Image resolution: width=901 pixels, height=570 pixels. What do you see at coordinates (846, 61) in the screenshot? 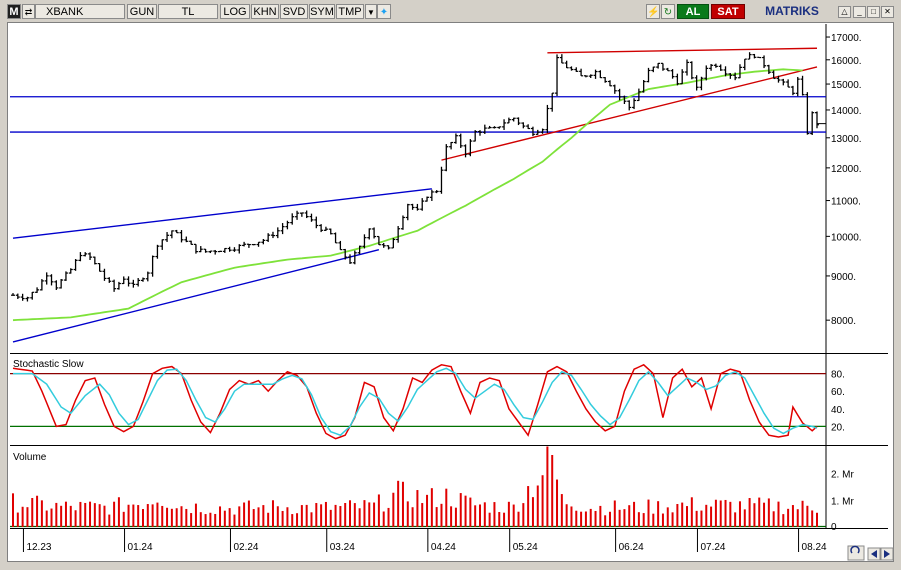
I see `price-tick-label: 16000.` at bounding box center [846, 61].